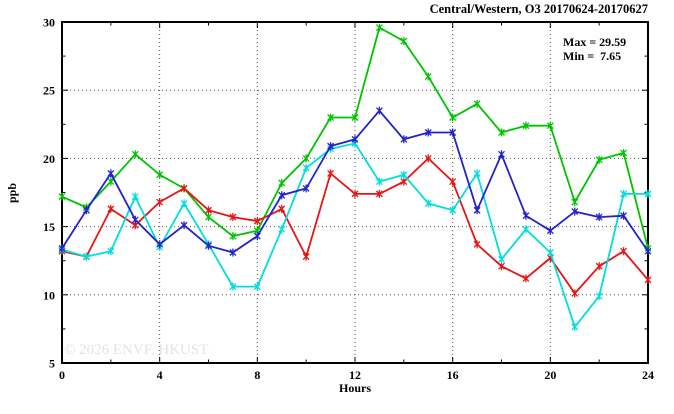  Describe the element at coordinates (49, 227) in the screenshot. I see `y-tick-label: 15` at that location.